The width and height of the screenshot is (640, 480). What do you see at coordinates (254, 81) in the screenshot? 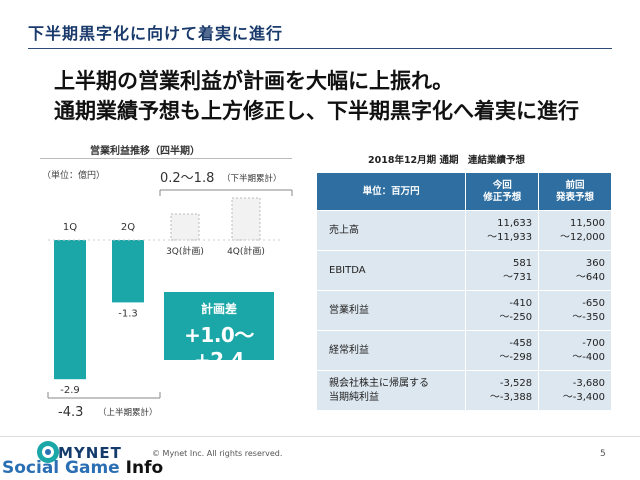
I see `headline-line-1: 上半期の営業利益が計画を大幅に上振れ。` at bounding box center [254, 81].